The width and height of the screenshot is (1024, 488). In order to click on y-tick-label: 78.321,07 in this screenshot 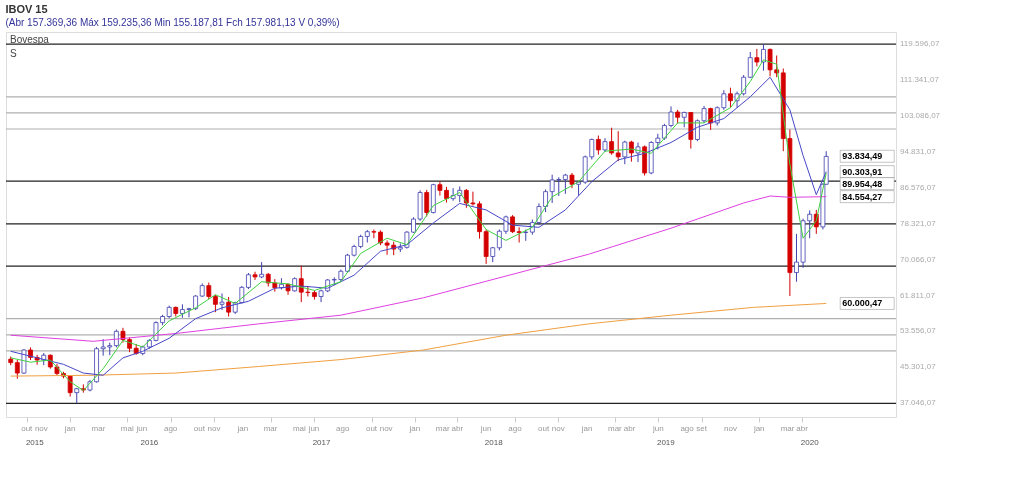, I will do `click(918, 223)`.